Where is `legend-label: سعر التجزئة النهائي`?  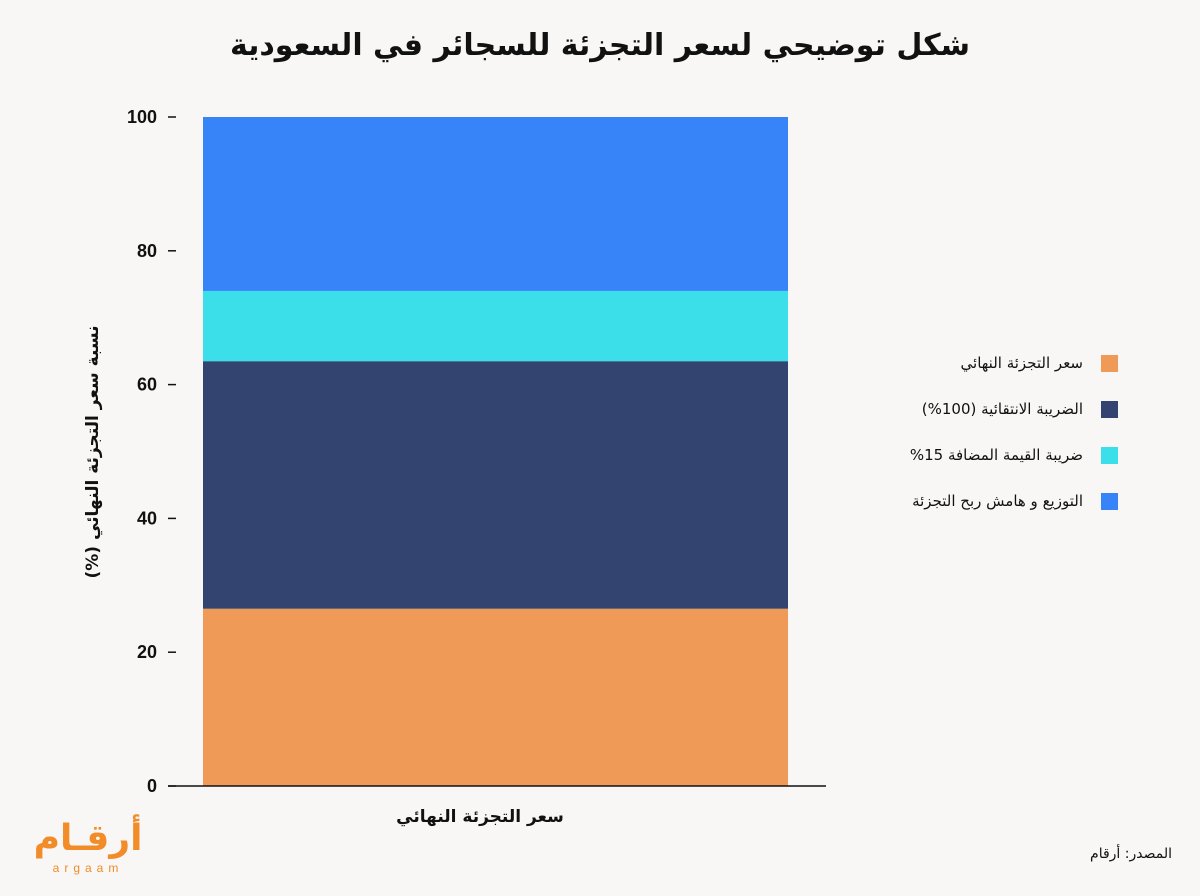 legend-label: سعر التجزئة النهائي is located at coordinates (1021, 363).